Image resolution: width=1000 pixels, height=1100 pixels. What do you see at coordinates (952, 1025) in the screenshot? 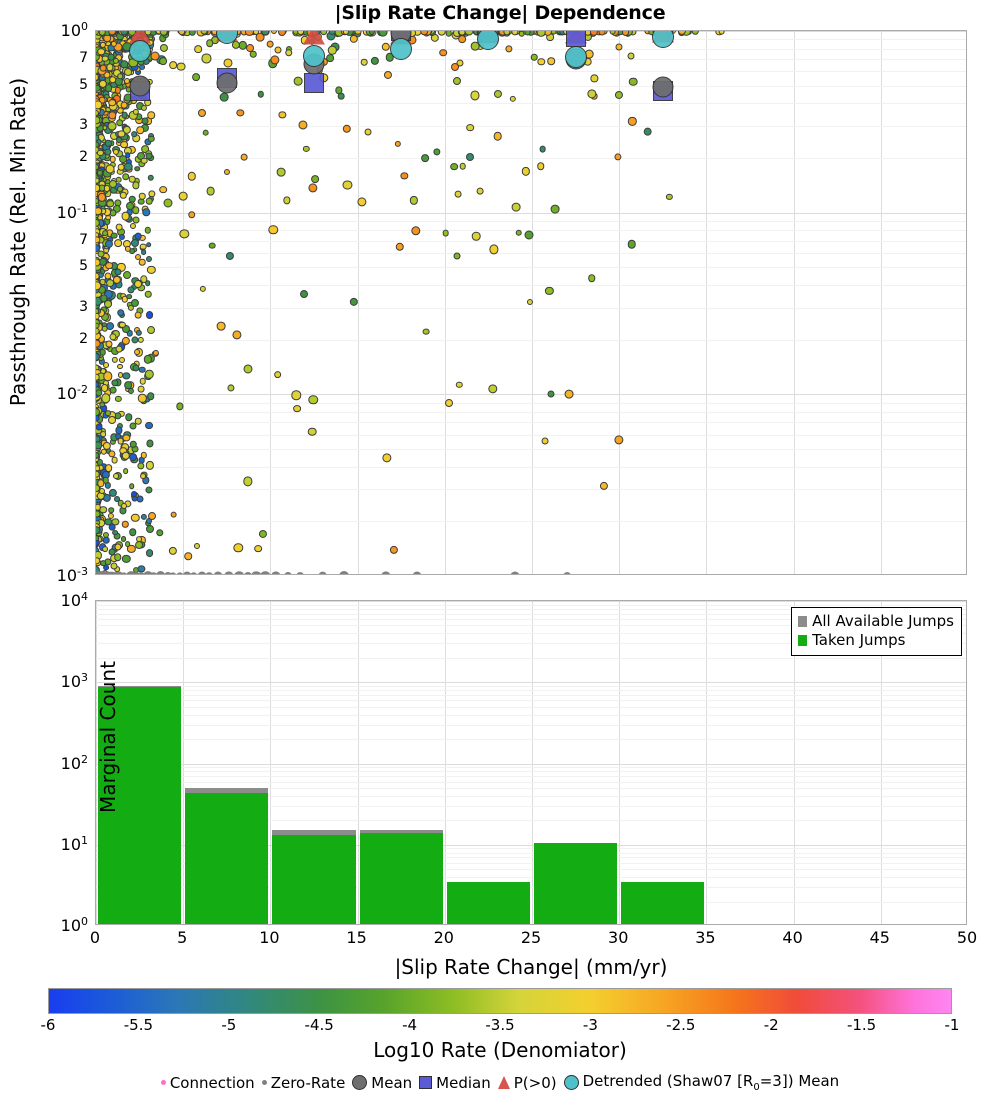
I see `colorbar-tick-label: -1` at bounding box center [952, 1025].